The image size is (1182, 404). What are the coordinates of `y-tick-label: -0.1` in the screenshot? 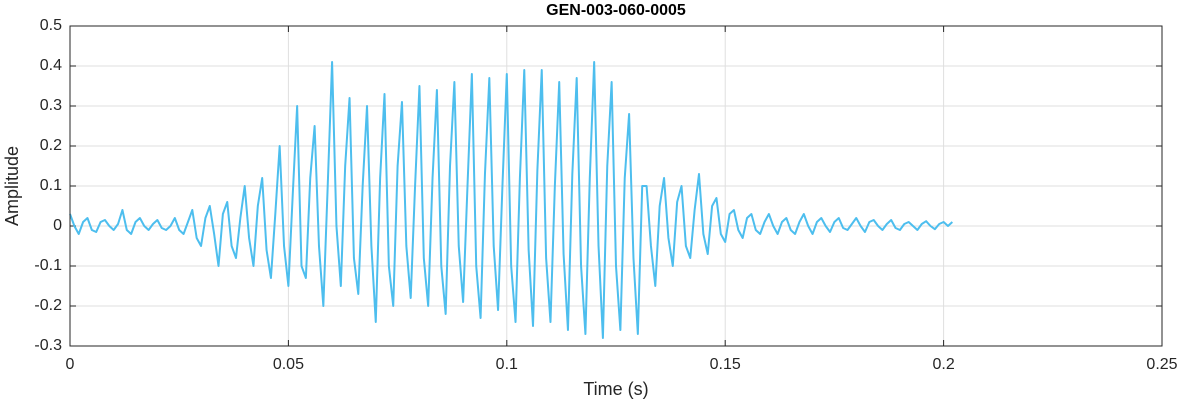 It's located at (48, 265).